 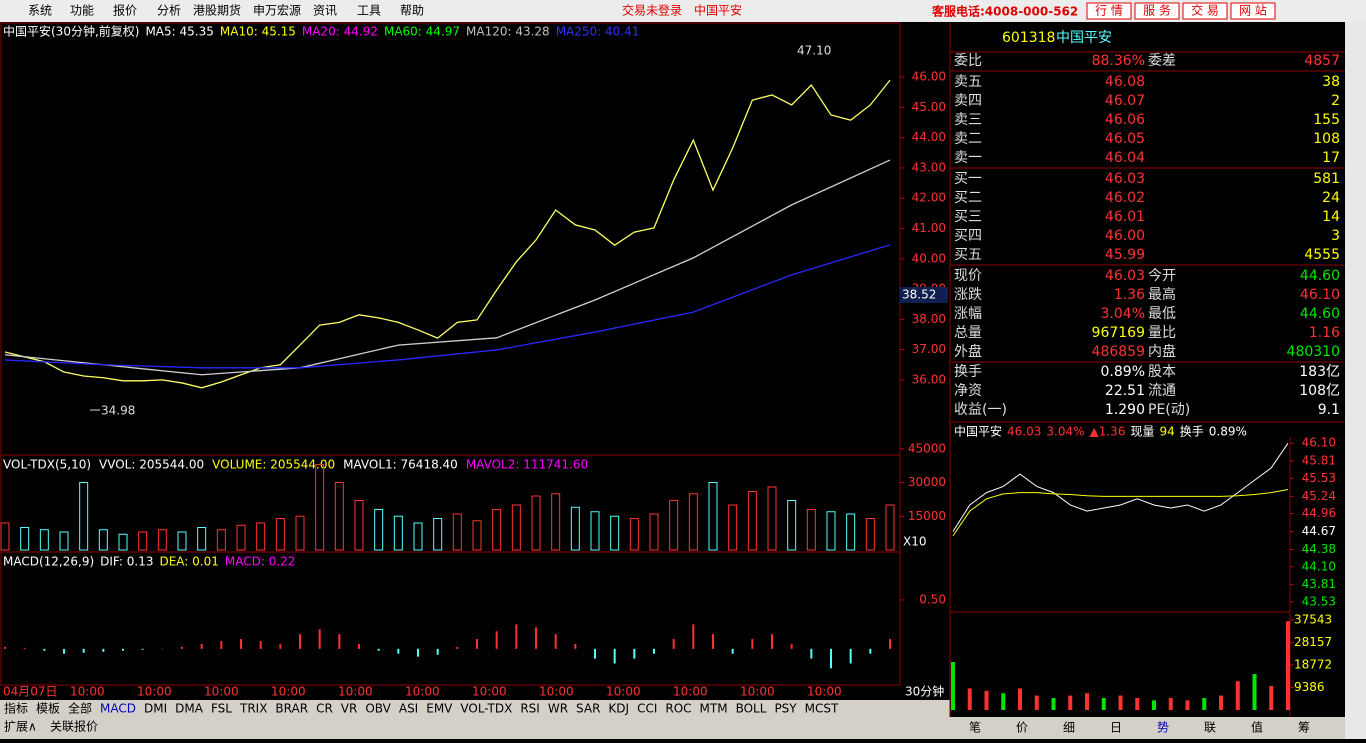 What do you see at coordinates (16, 708) in the screenshot?
I see `indicator-tab: 指标` at bounding box center [16, 708].